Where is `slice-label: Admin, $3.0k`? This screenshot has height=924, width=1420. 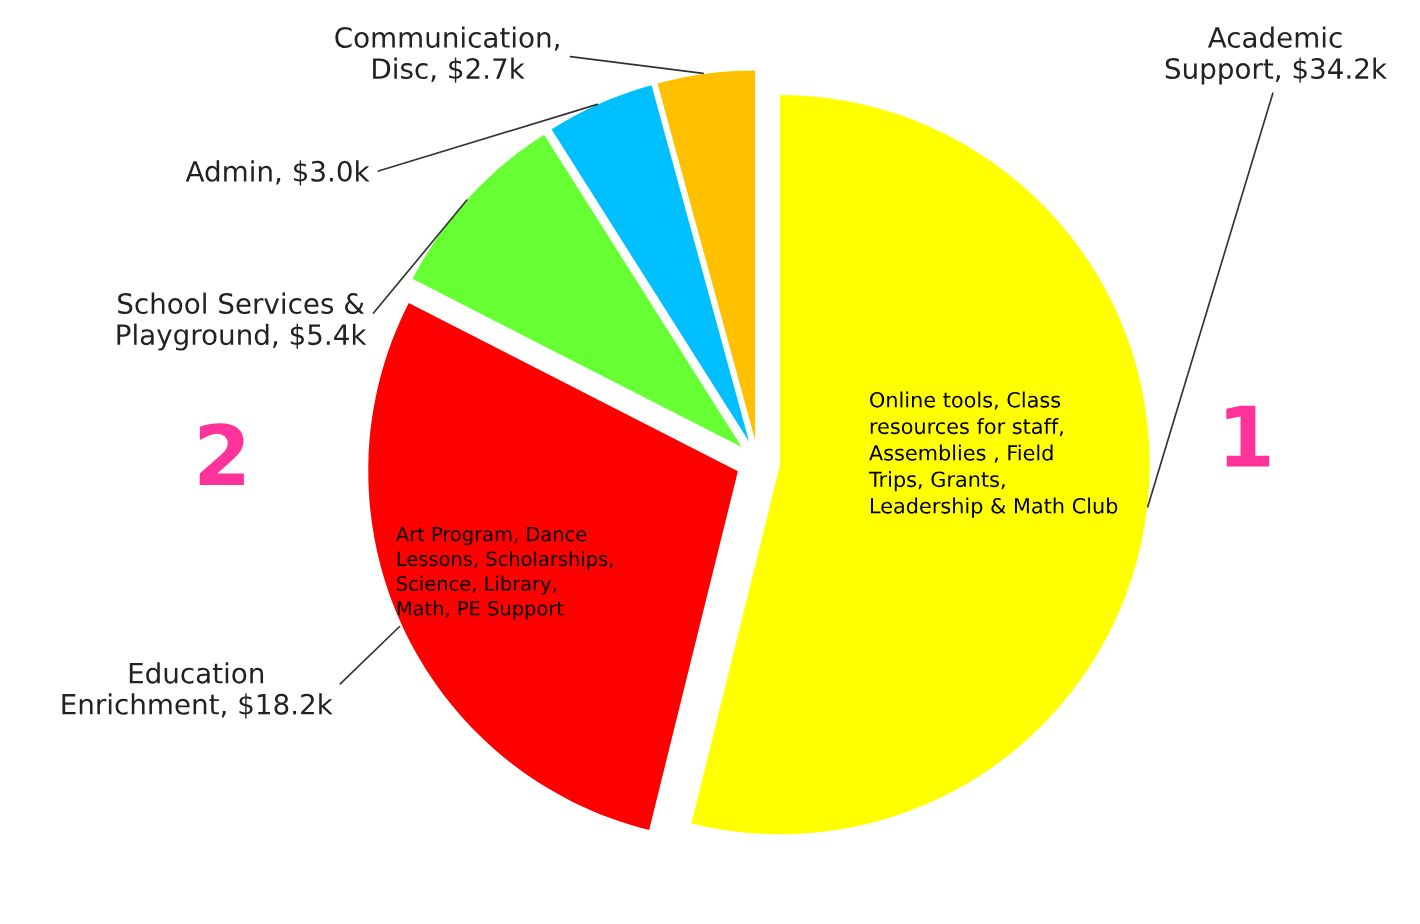 slice-label: Admin, $3.0k is located at coordinates (277, 173).